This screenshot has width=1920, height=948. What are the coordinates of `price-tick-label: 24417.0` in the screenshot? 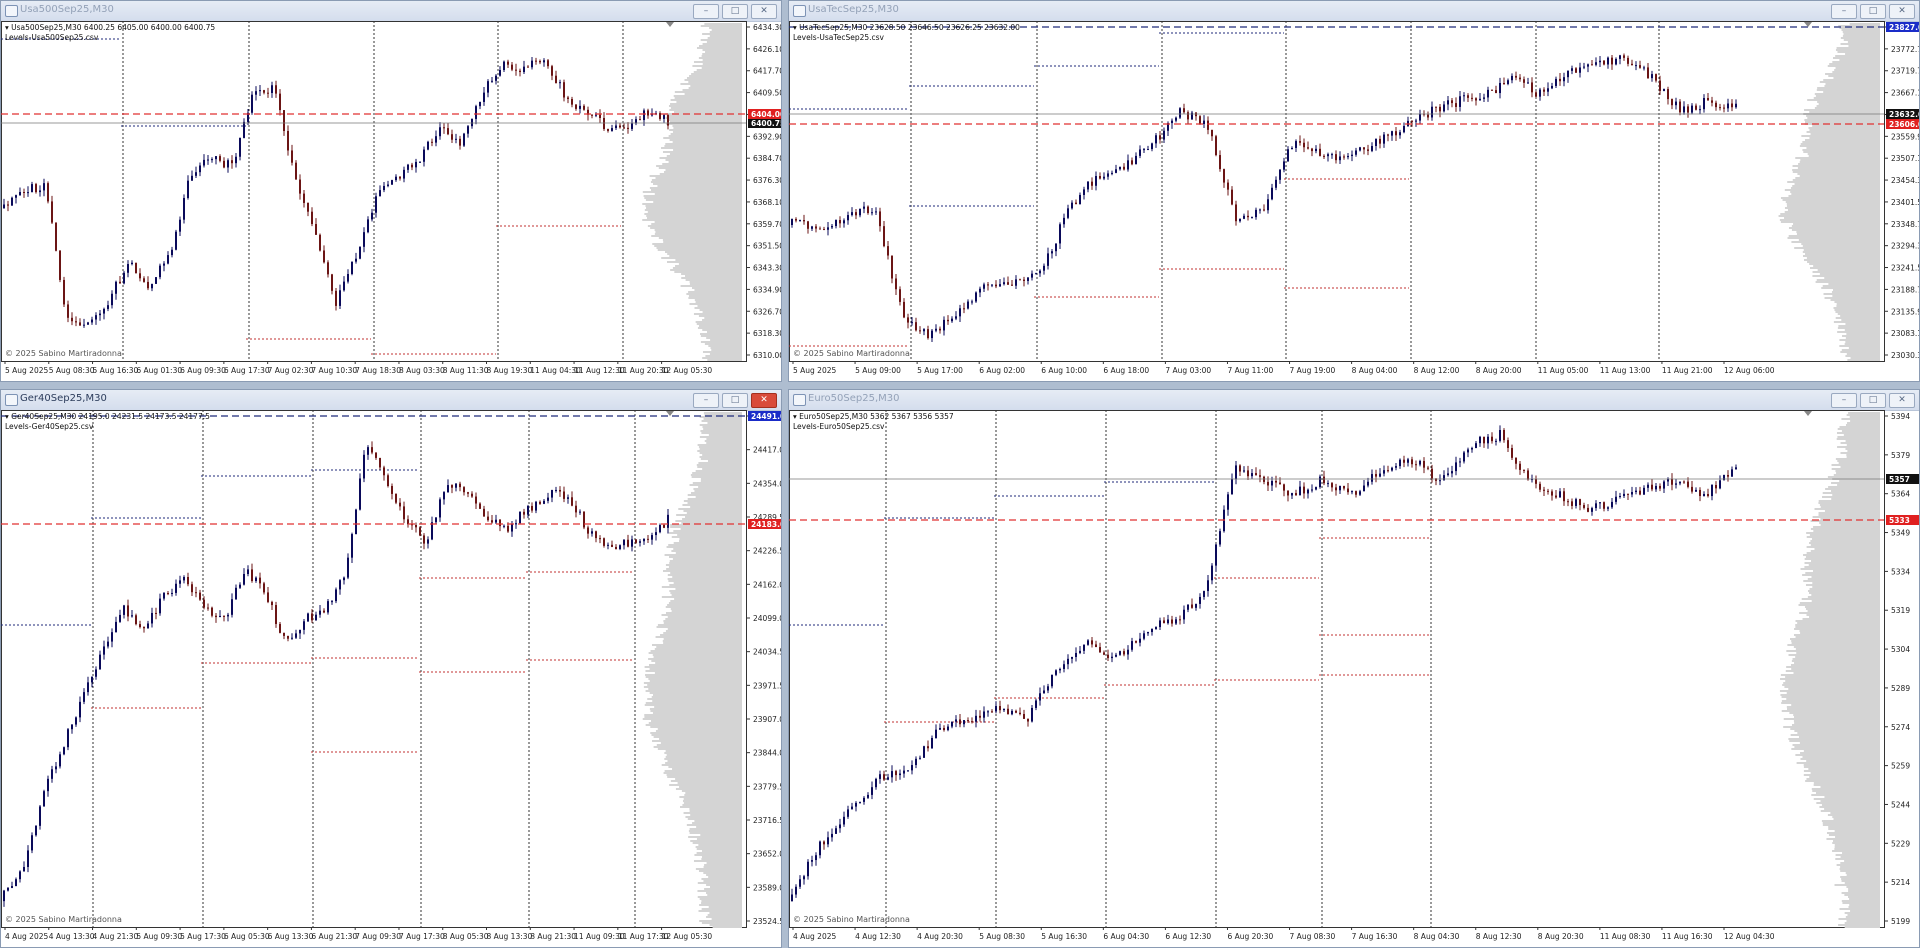 It's located at (767, 450).